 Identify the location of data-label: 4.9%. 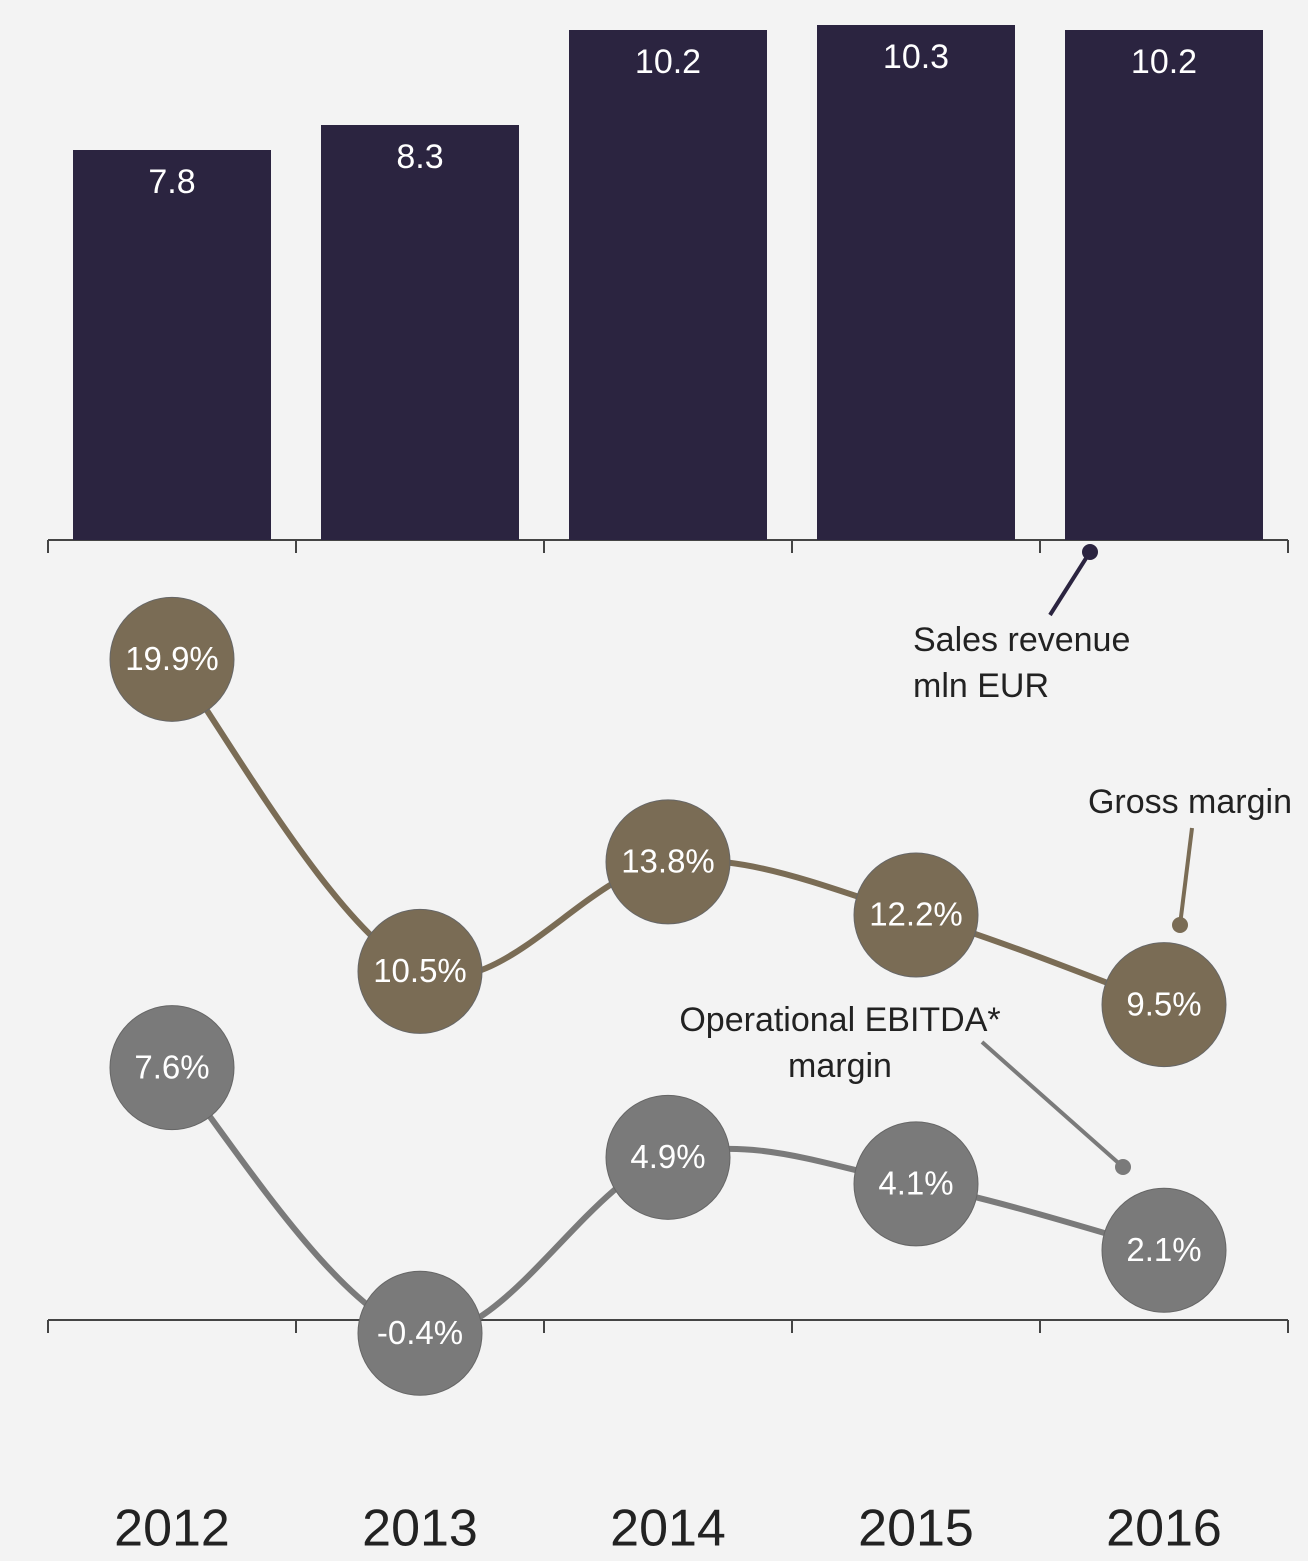
(667, 1156).